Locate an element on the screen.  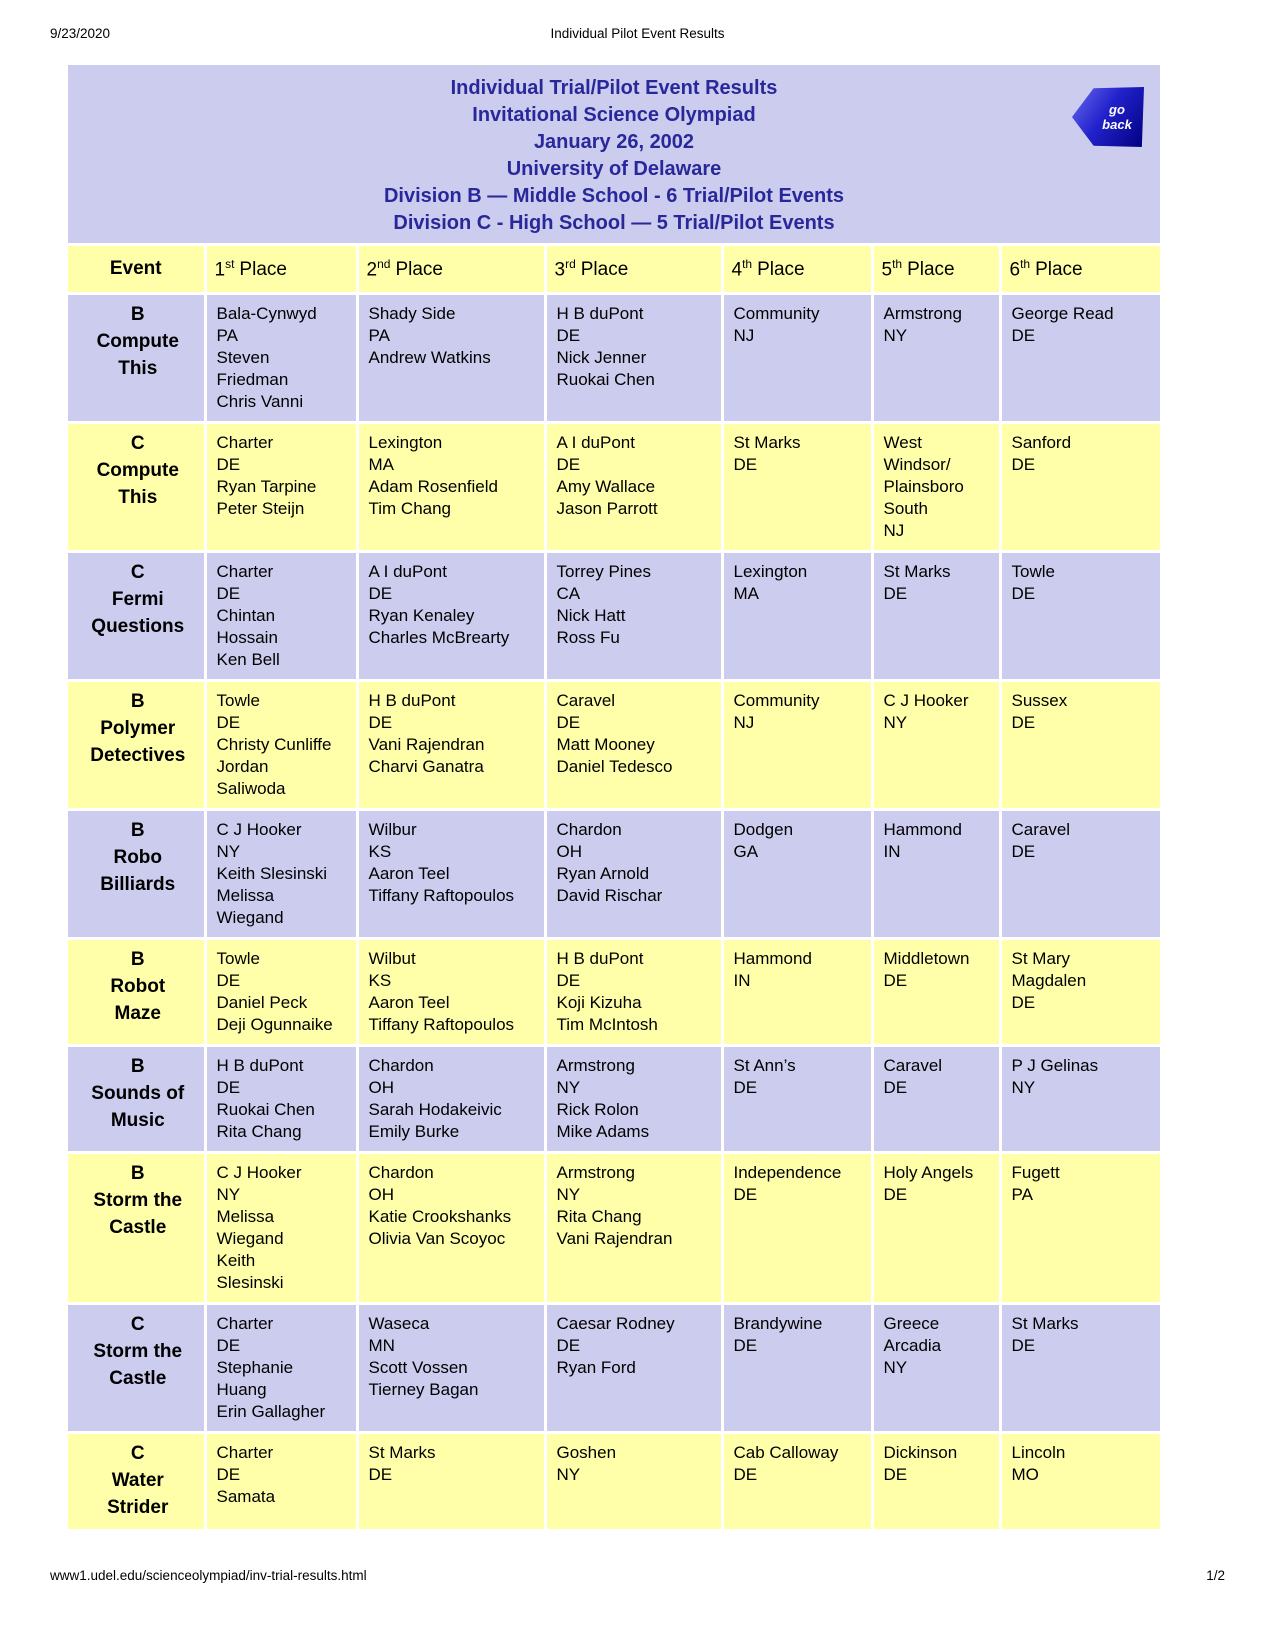
place-cell: Charter DE Chintan Hossain Ken Bell is located at coordinates (281, 615).